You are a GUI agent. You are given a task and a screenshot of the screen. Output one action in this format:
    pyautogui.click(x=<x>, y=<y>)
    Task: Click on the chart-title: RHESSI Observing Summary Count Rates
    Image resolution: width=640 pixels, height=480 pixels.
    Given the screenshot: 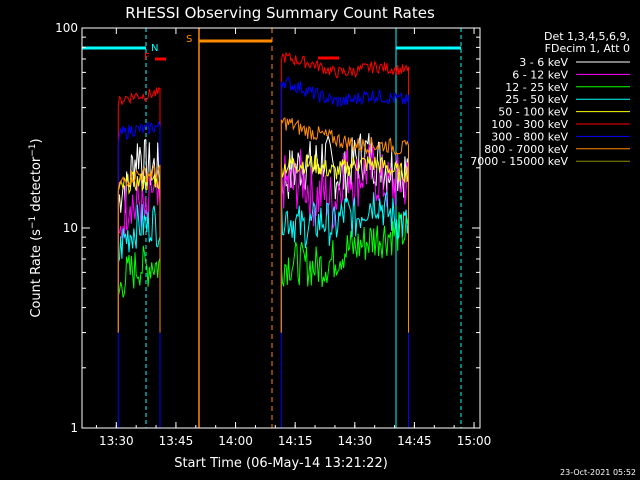 What is the action you would take?
    pyautogui.click(x=280, y=13)
    